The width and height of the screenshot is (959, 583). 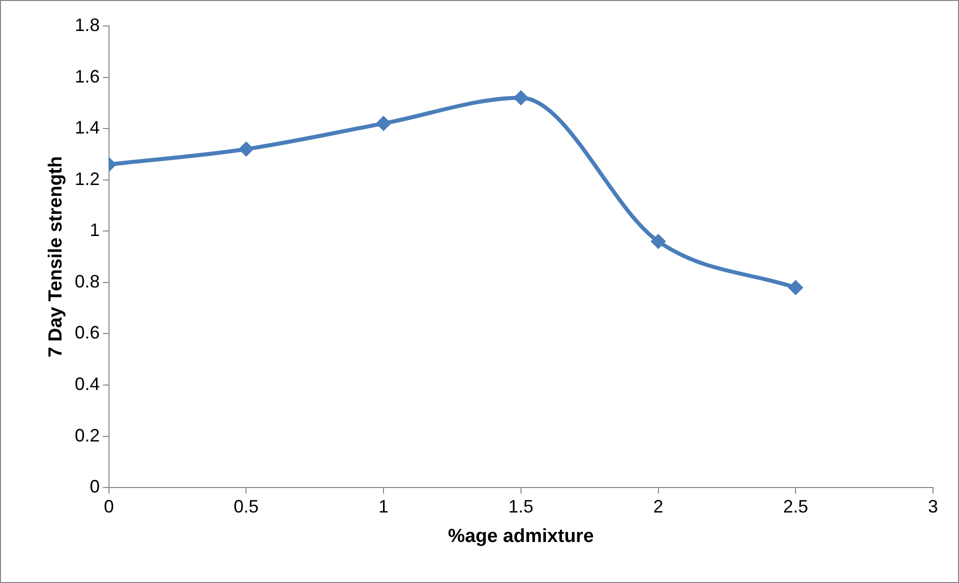 What do you see at coordinates (87, 178) in the screenshot?
I see `y-tick-label: 1.2` at bounding box center [87, 178].